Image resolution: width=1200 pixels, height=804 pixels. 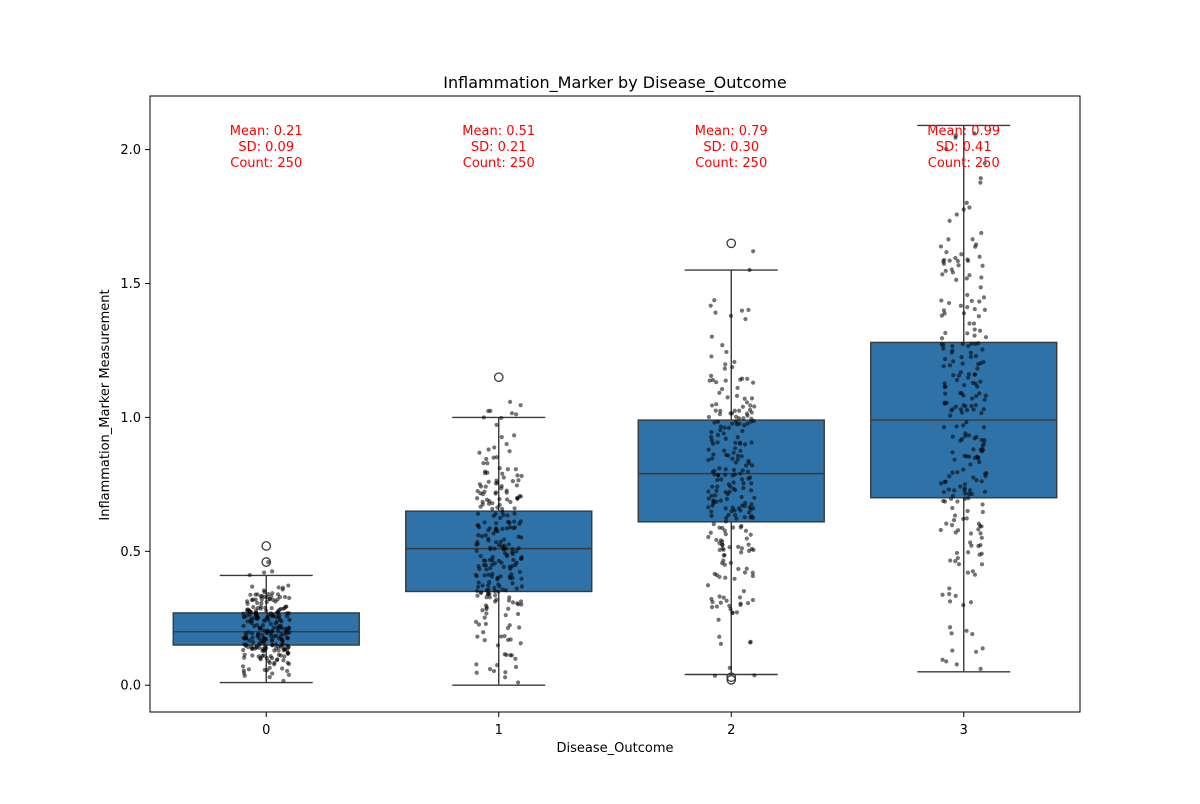 I want to click on annotation-sd: SD: 0.30, so click(x=731, y=147).